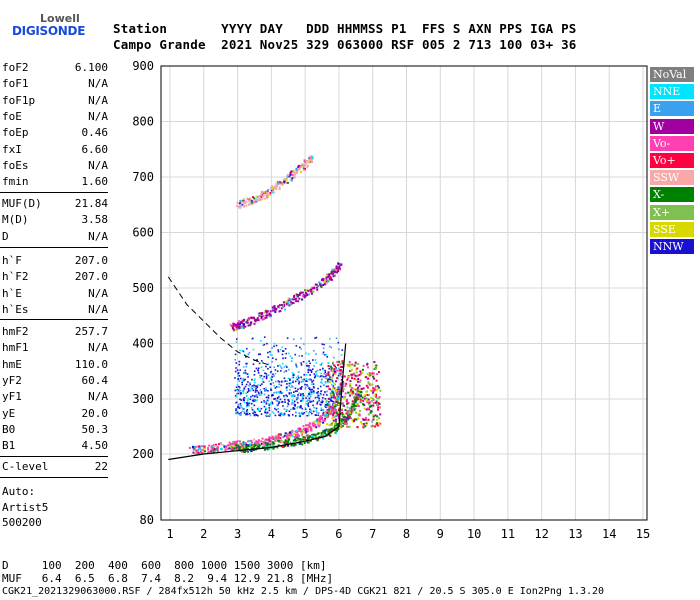  I want to click on param-row: M(D) 3.58, so click(55, 221).